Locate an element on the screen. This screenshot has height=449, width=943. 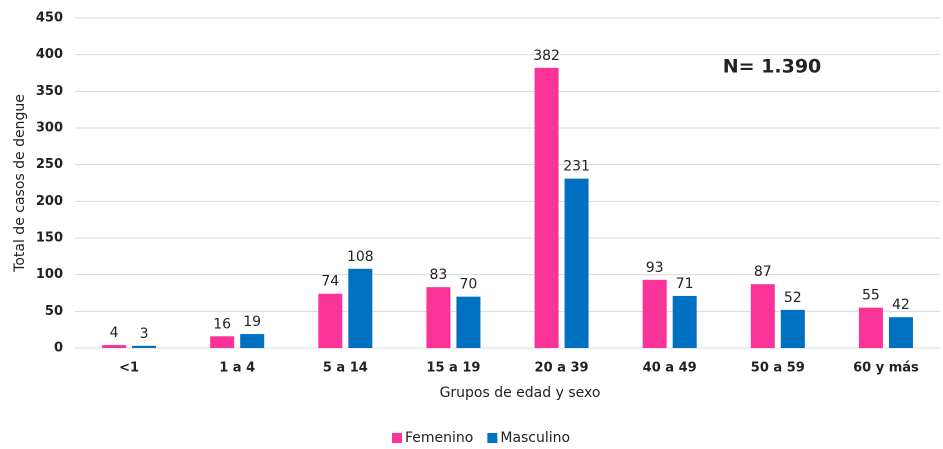
y-tick-label: 300 is located at coordinates (49, 128).